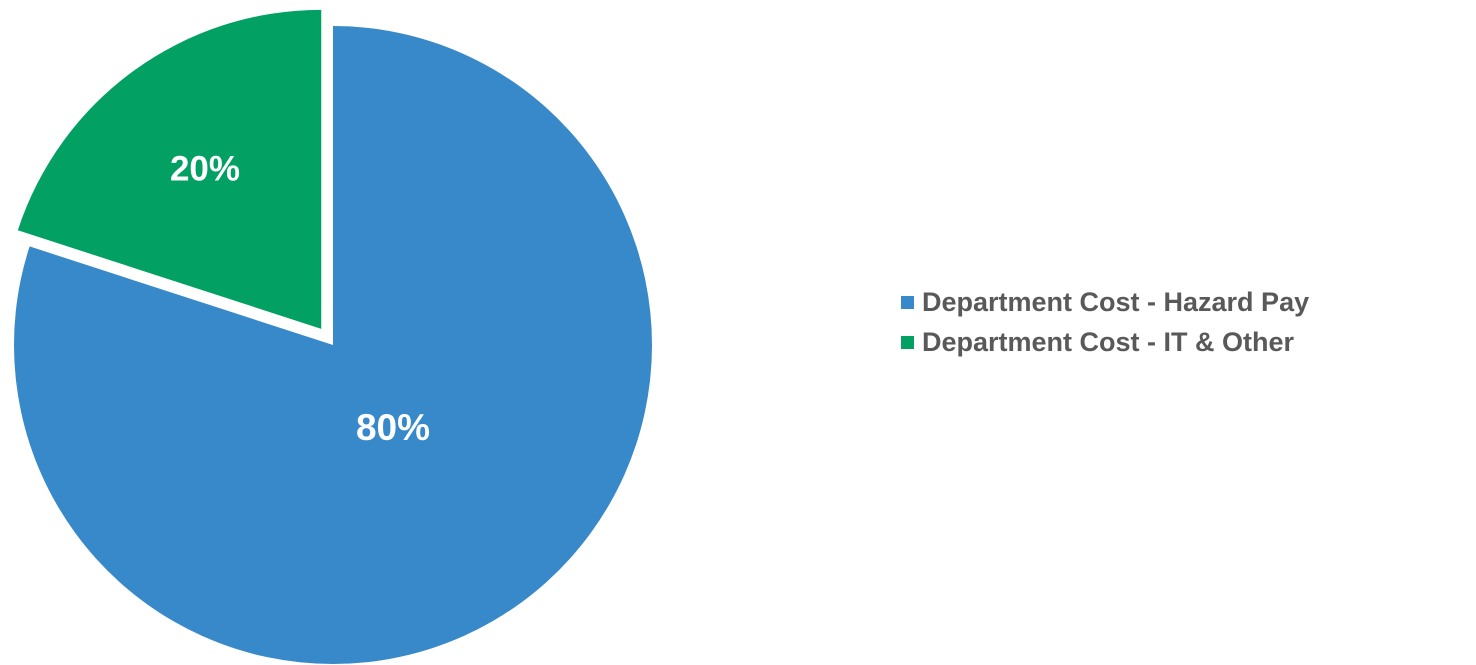 This screenshot has width=1476, height=665. I want to click on legend-item-it-other: Department Cost - IT & Other, so click(1105, 342).